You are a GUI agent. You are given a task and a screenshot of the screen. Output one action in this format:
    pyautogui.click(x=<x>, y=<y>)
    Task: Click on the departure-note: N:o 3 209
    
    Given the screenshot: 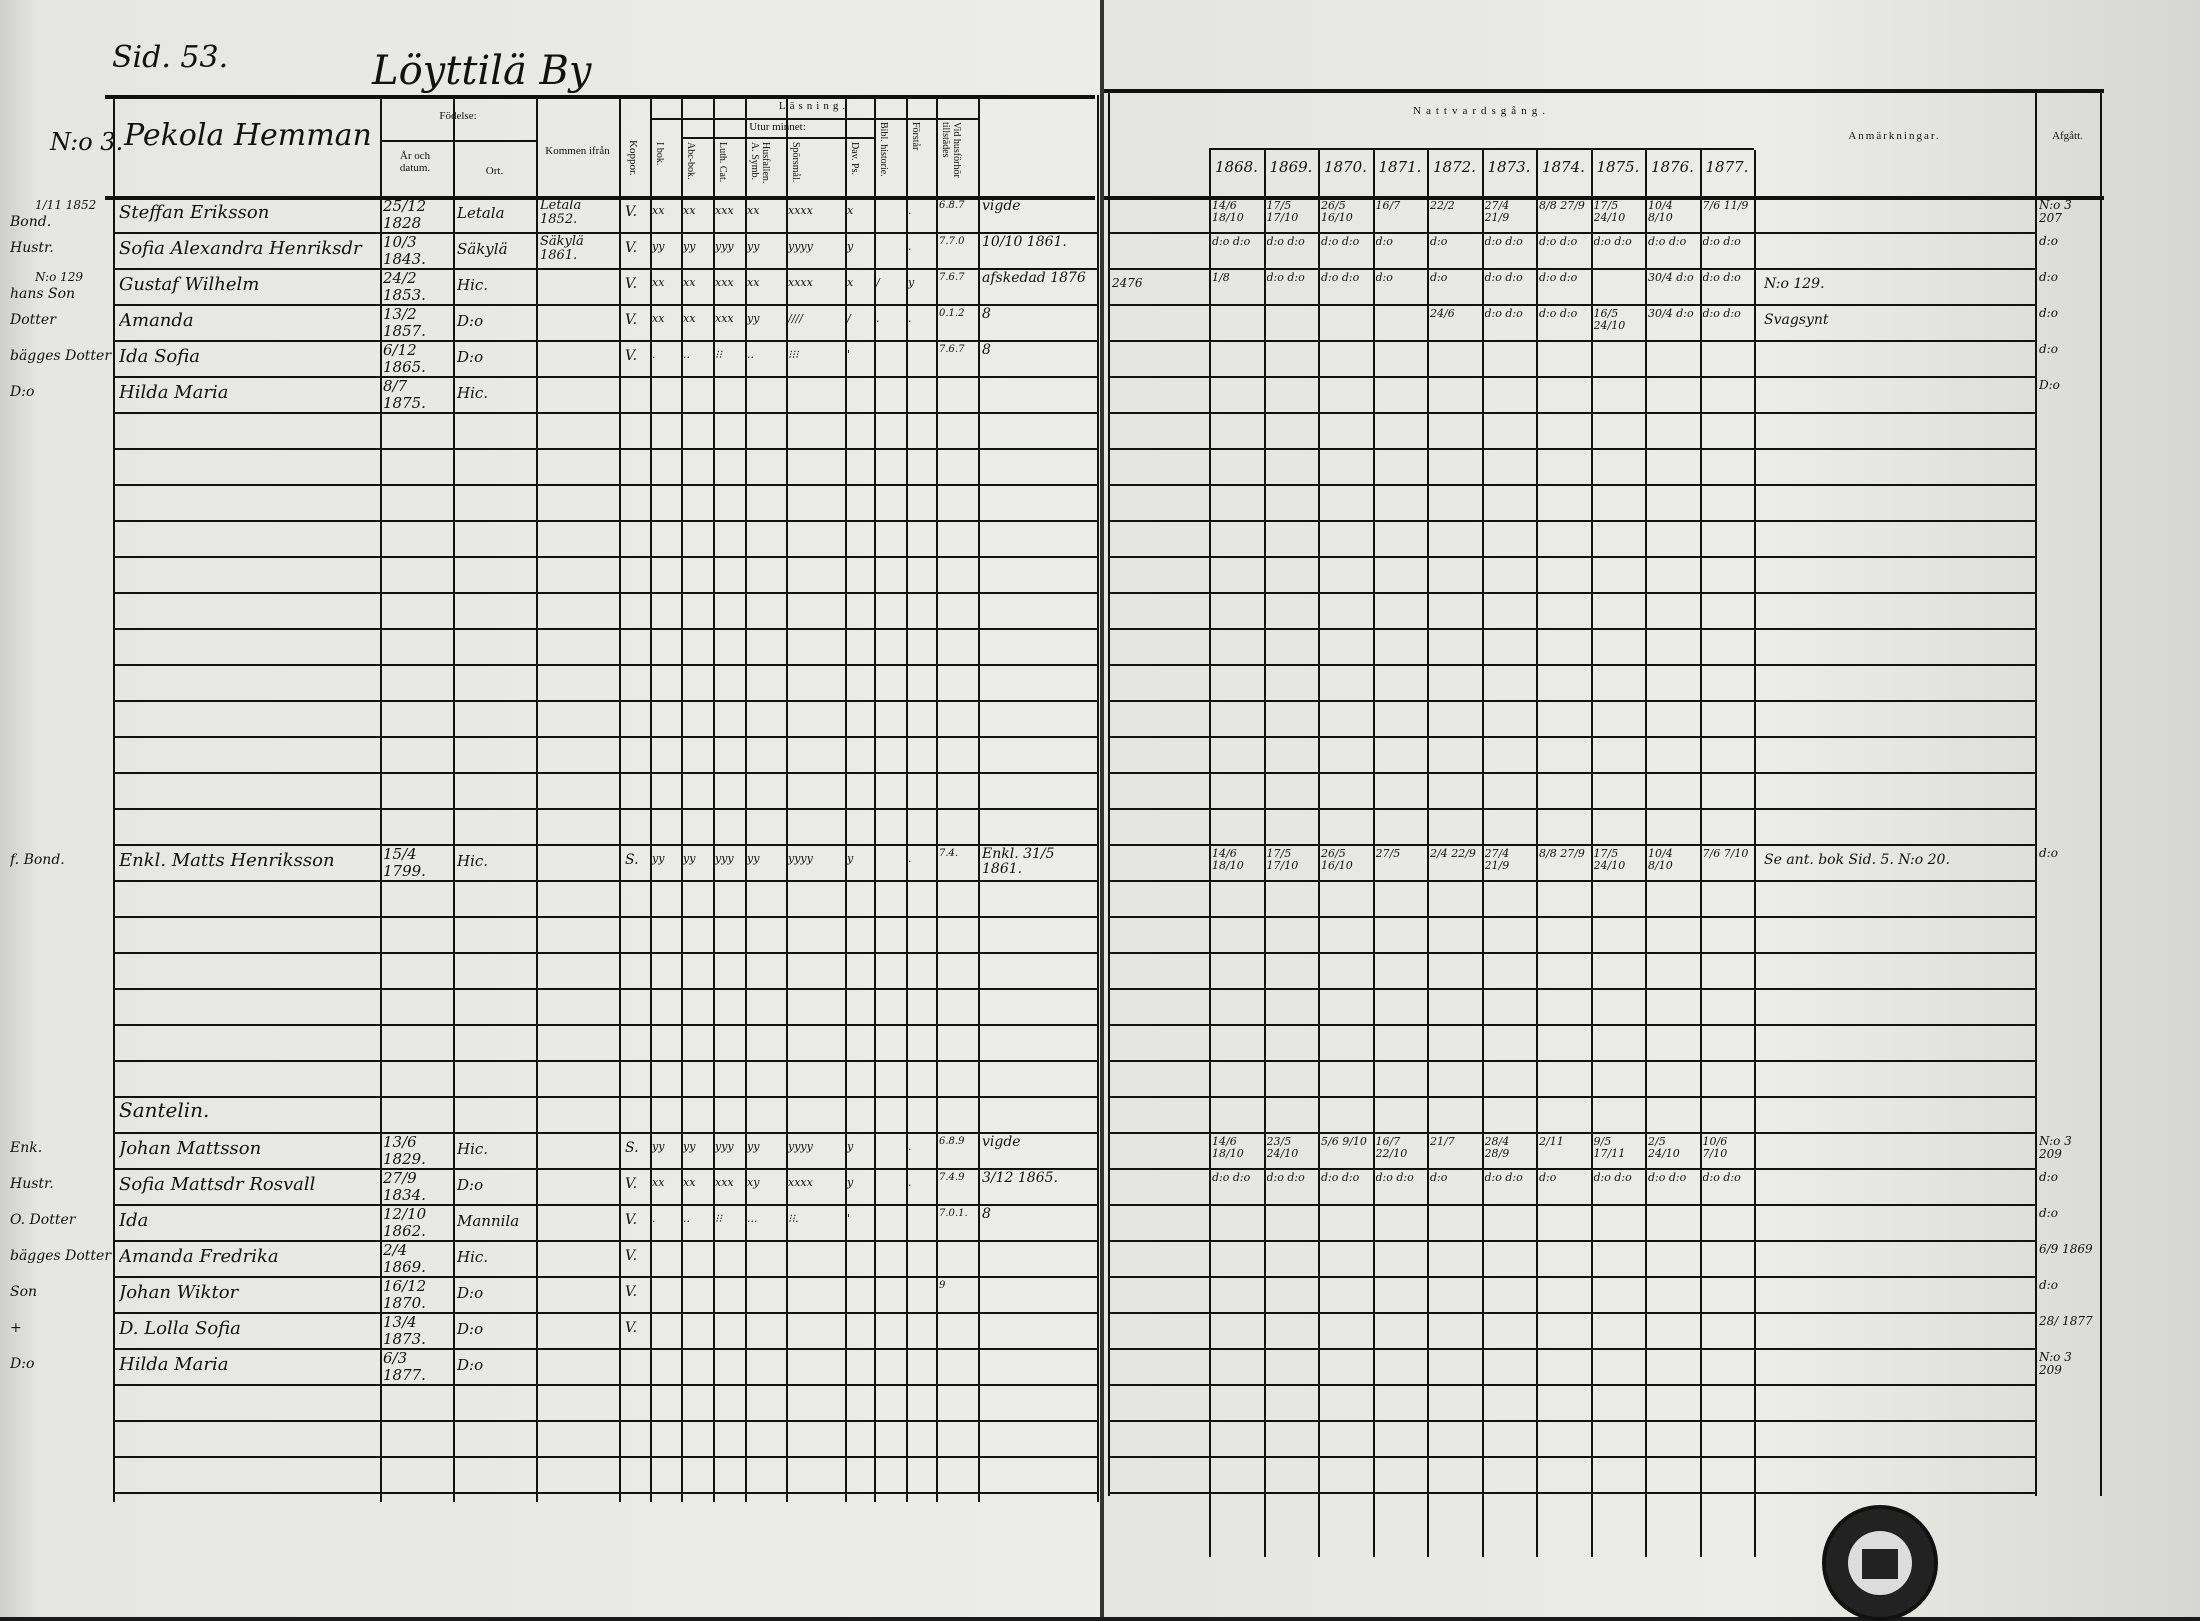 What is the action you would take?
    pyautogui.click(x=2055, y=1148)
    